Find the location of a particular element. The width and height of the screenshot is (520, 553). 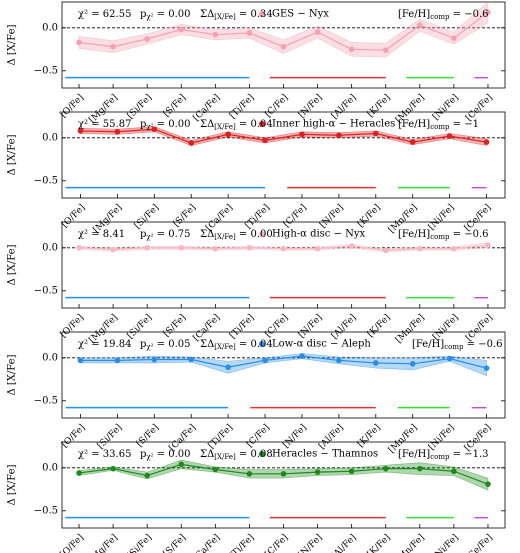

annotation-rest: = 0.75 is located at coordinates (171, 234).